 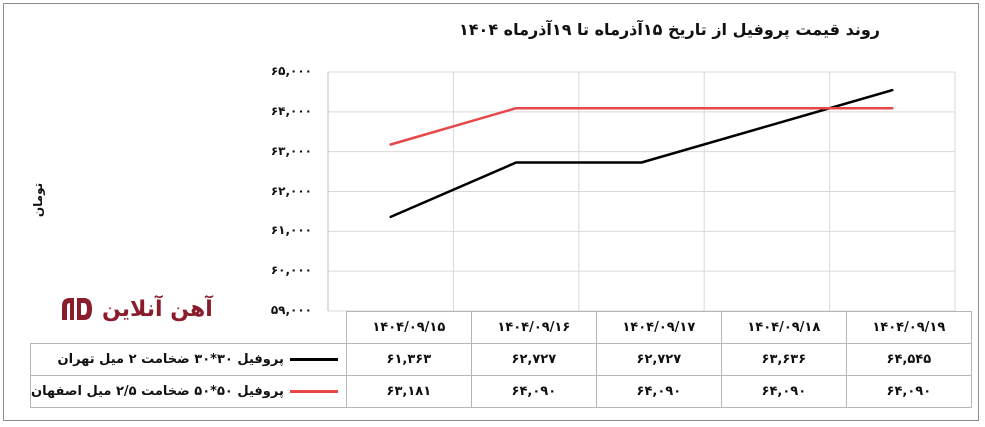 What do you see at coordinates (783, 327) in the screenshot?
I see `x-tick-label: ۱۴۰۴/۰۹/۱۸` at bounding box center [783, 327].